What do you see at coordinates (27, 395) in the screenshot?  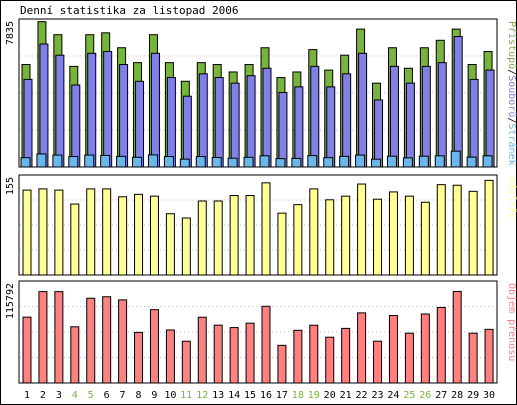 I see `x-tick-label: 1` at bounding box center [27, 395].